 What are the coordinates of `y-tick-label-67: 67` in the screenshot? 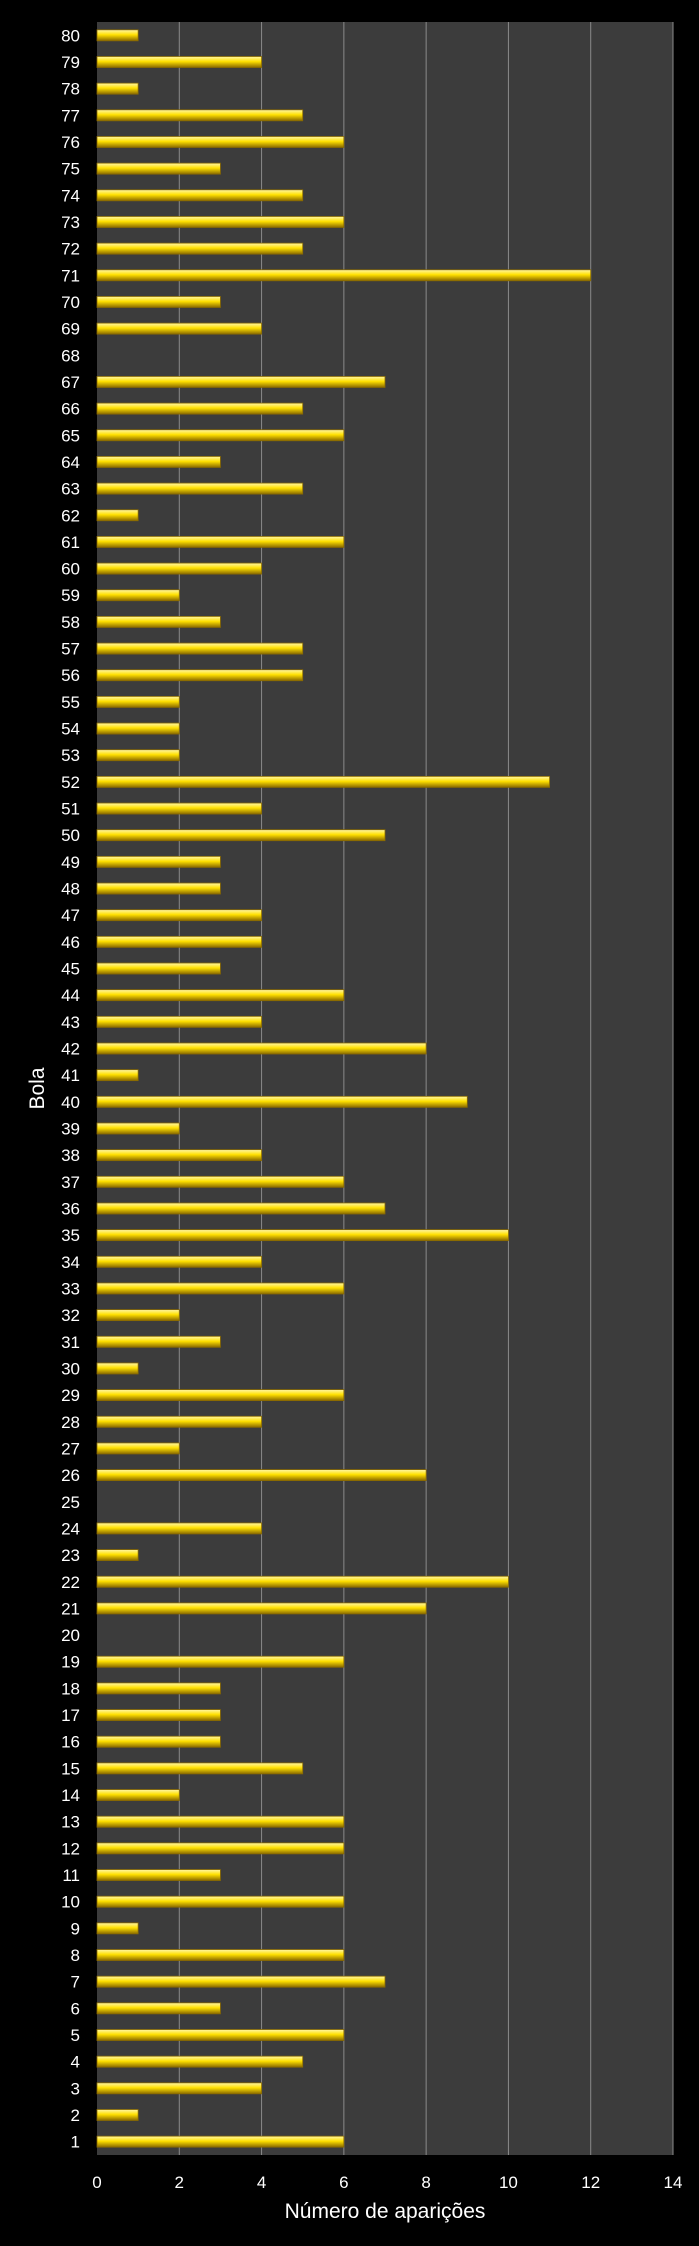 It's located at (70, 382).